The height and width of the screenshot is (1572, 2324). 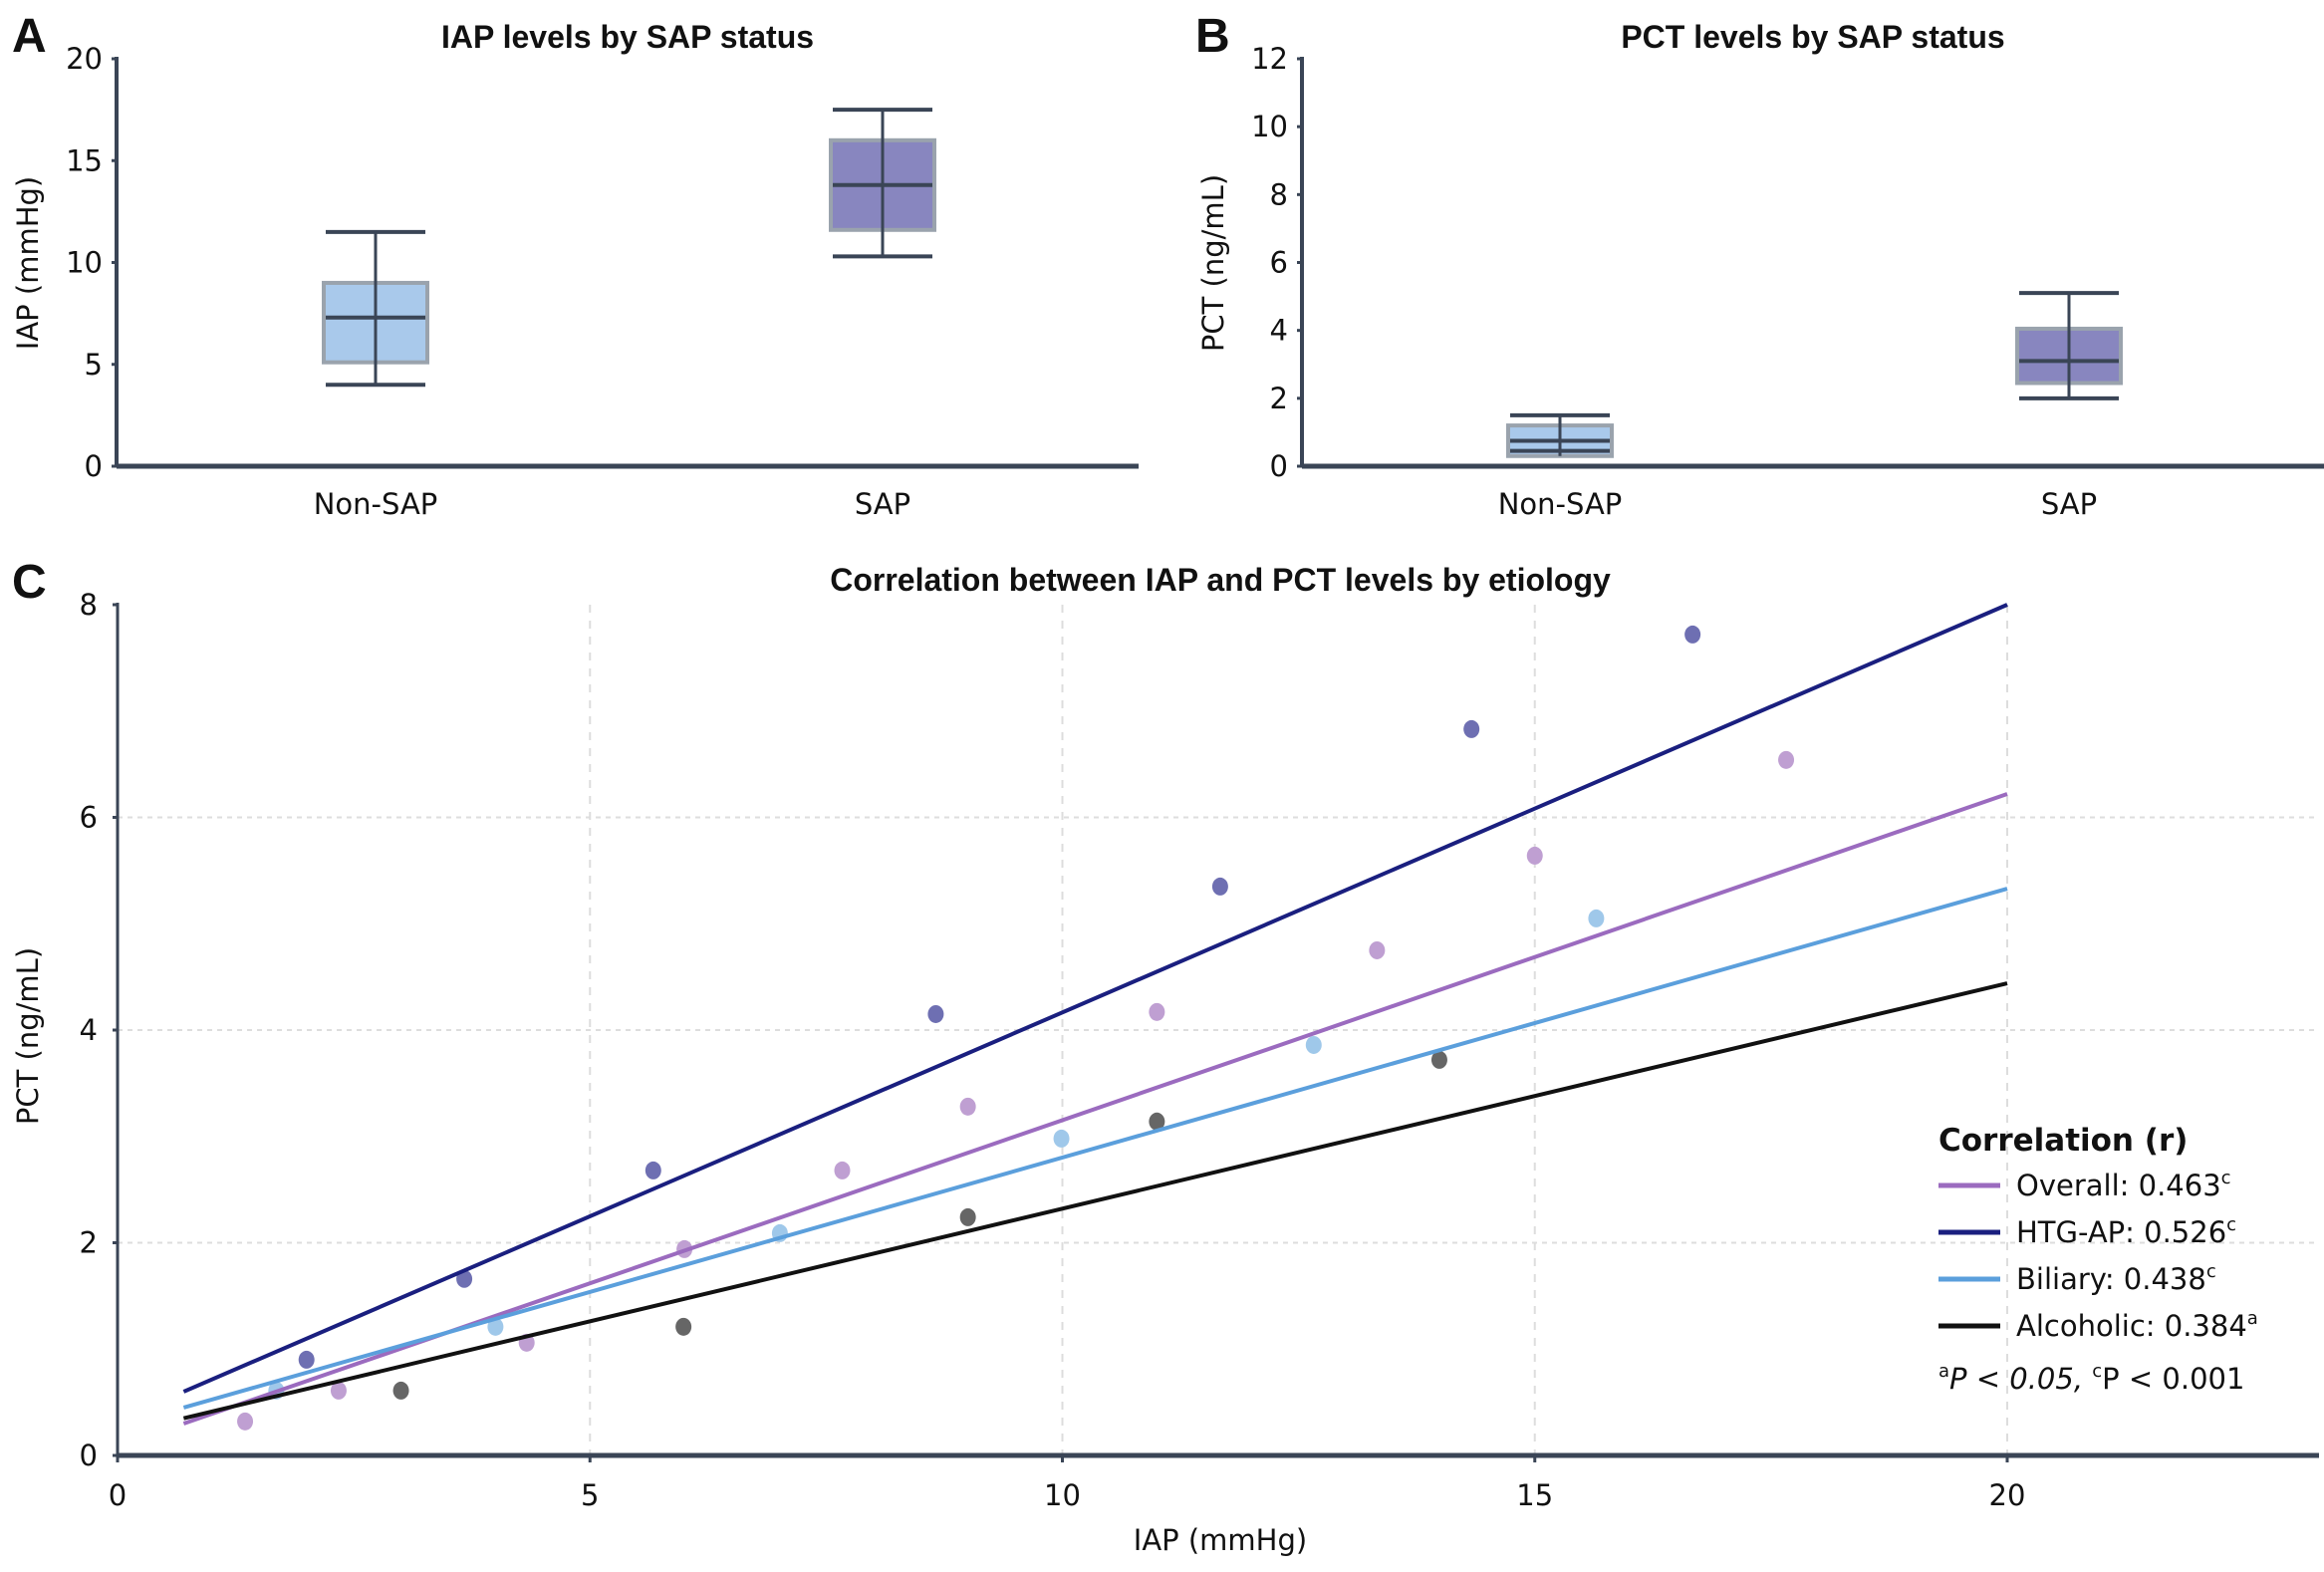 I want to click on legend-item-biliary: Biliary: 0.438c, so click(x=2077, y=1278).